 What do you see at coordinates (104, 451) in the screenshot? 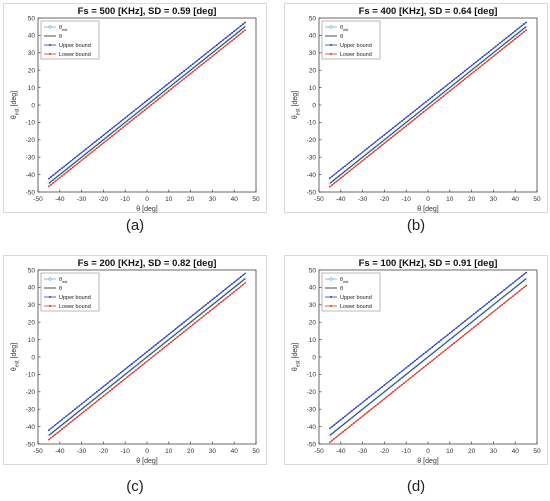
I see `x-tick-label: -20` at bounding box center [104, 451].